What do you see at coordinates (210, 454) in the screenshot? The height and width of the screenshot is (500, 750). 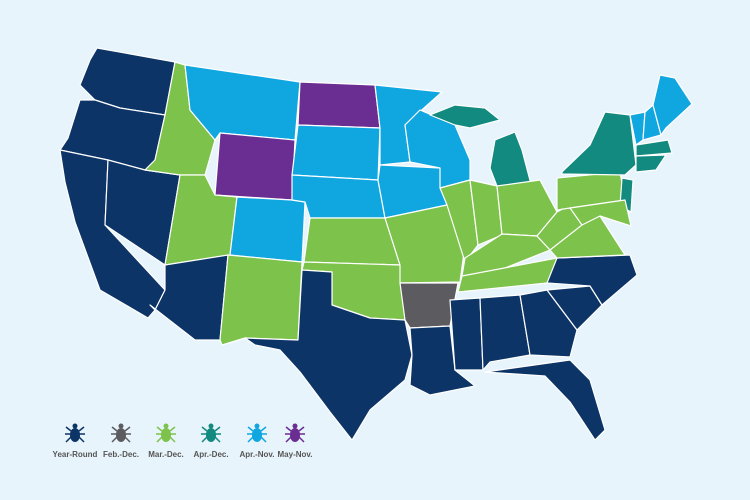 I see `legend-label: Apr.-Dec.` at bounding box center [210, 454].